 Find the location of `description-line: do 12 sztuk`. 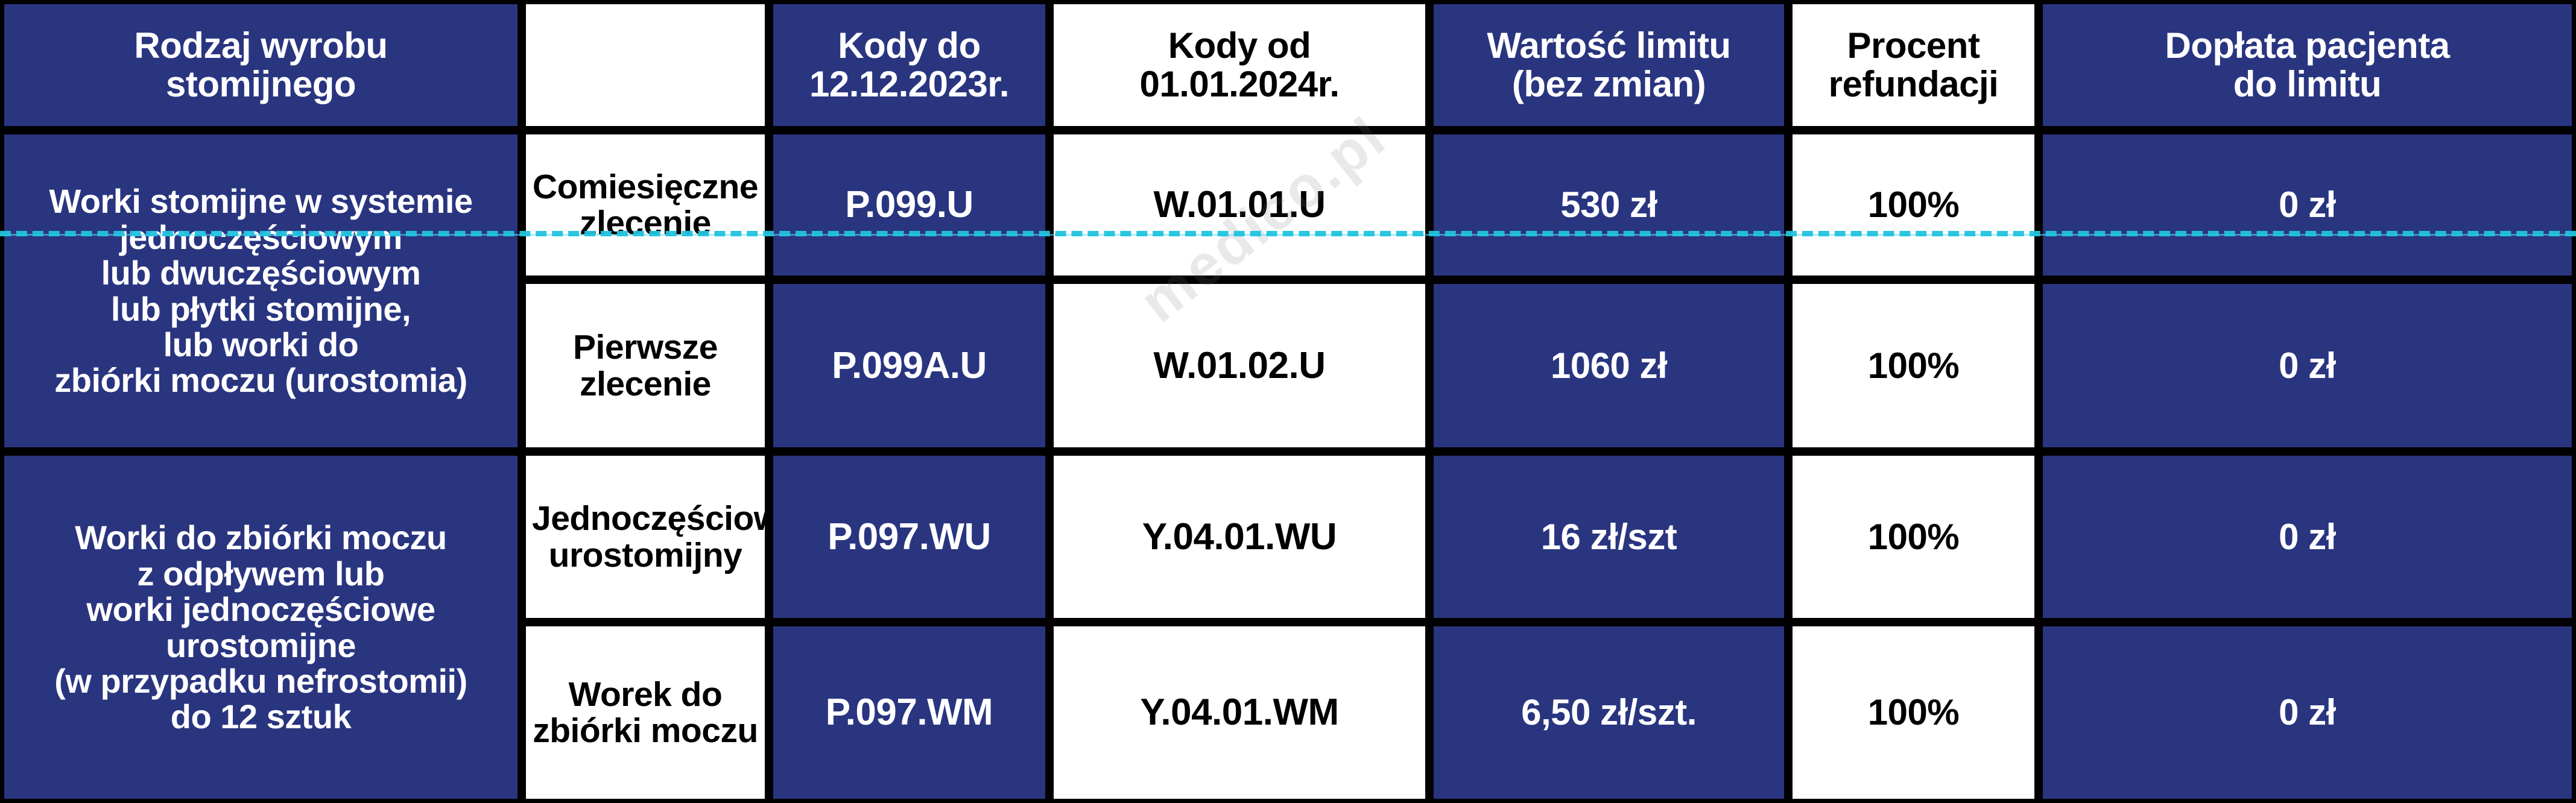

description-line: do 12 sztuk is located at coordinates (261, 717).